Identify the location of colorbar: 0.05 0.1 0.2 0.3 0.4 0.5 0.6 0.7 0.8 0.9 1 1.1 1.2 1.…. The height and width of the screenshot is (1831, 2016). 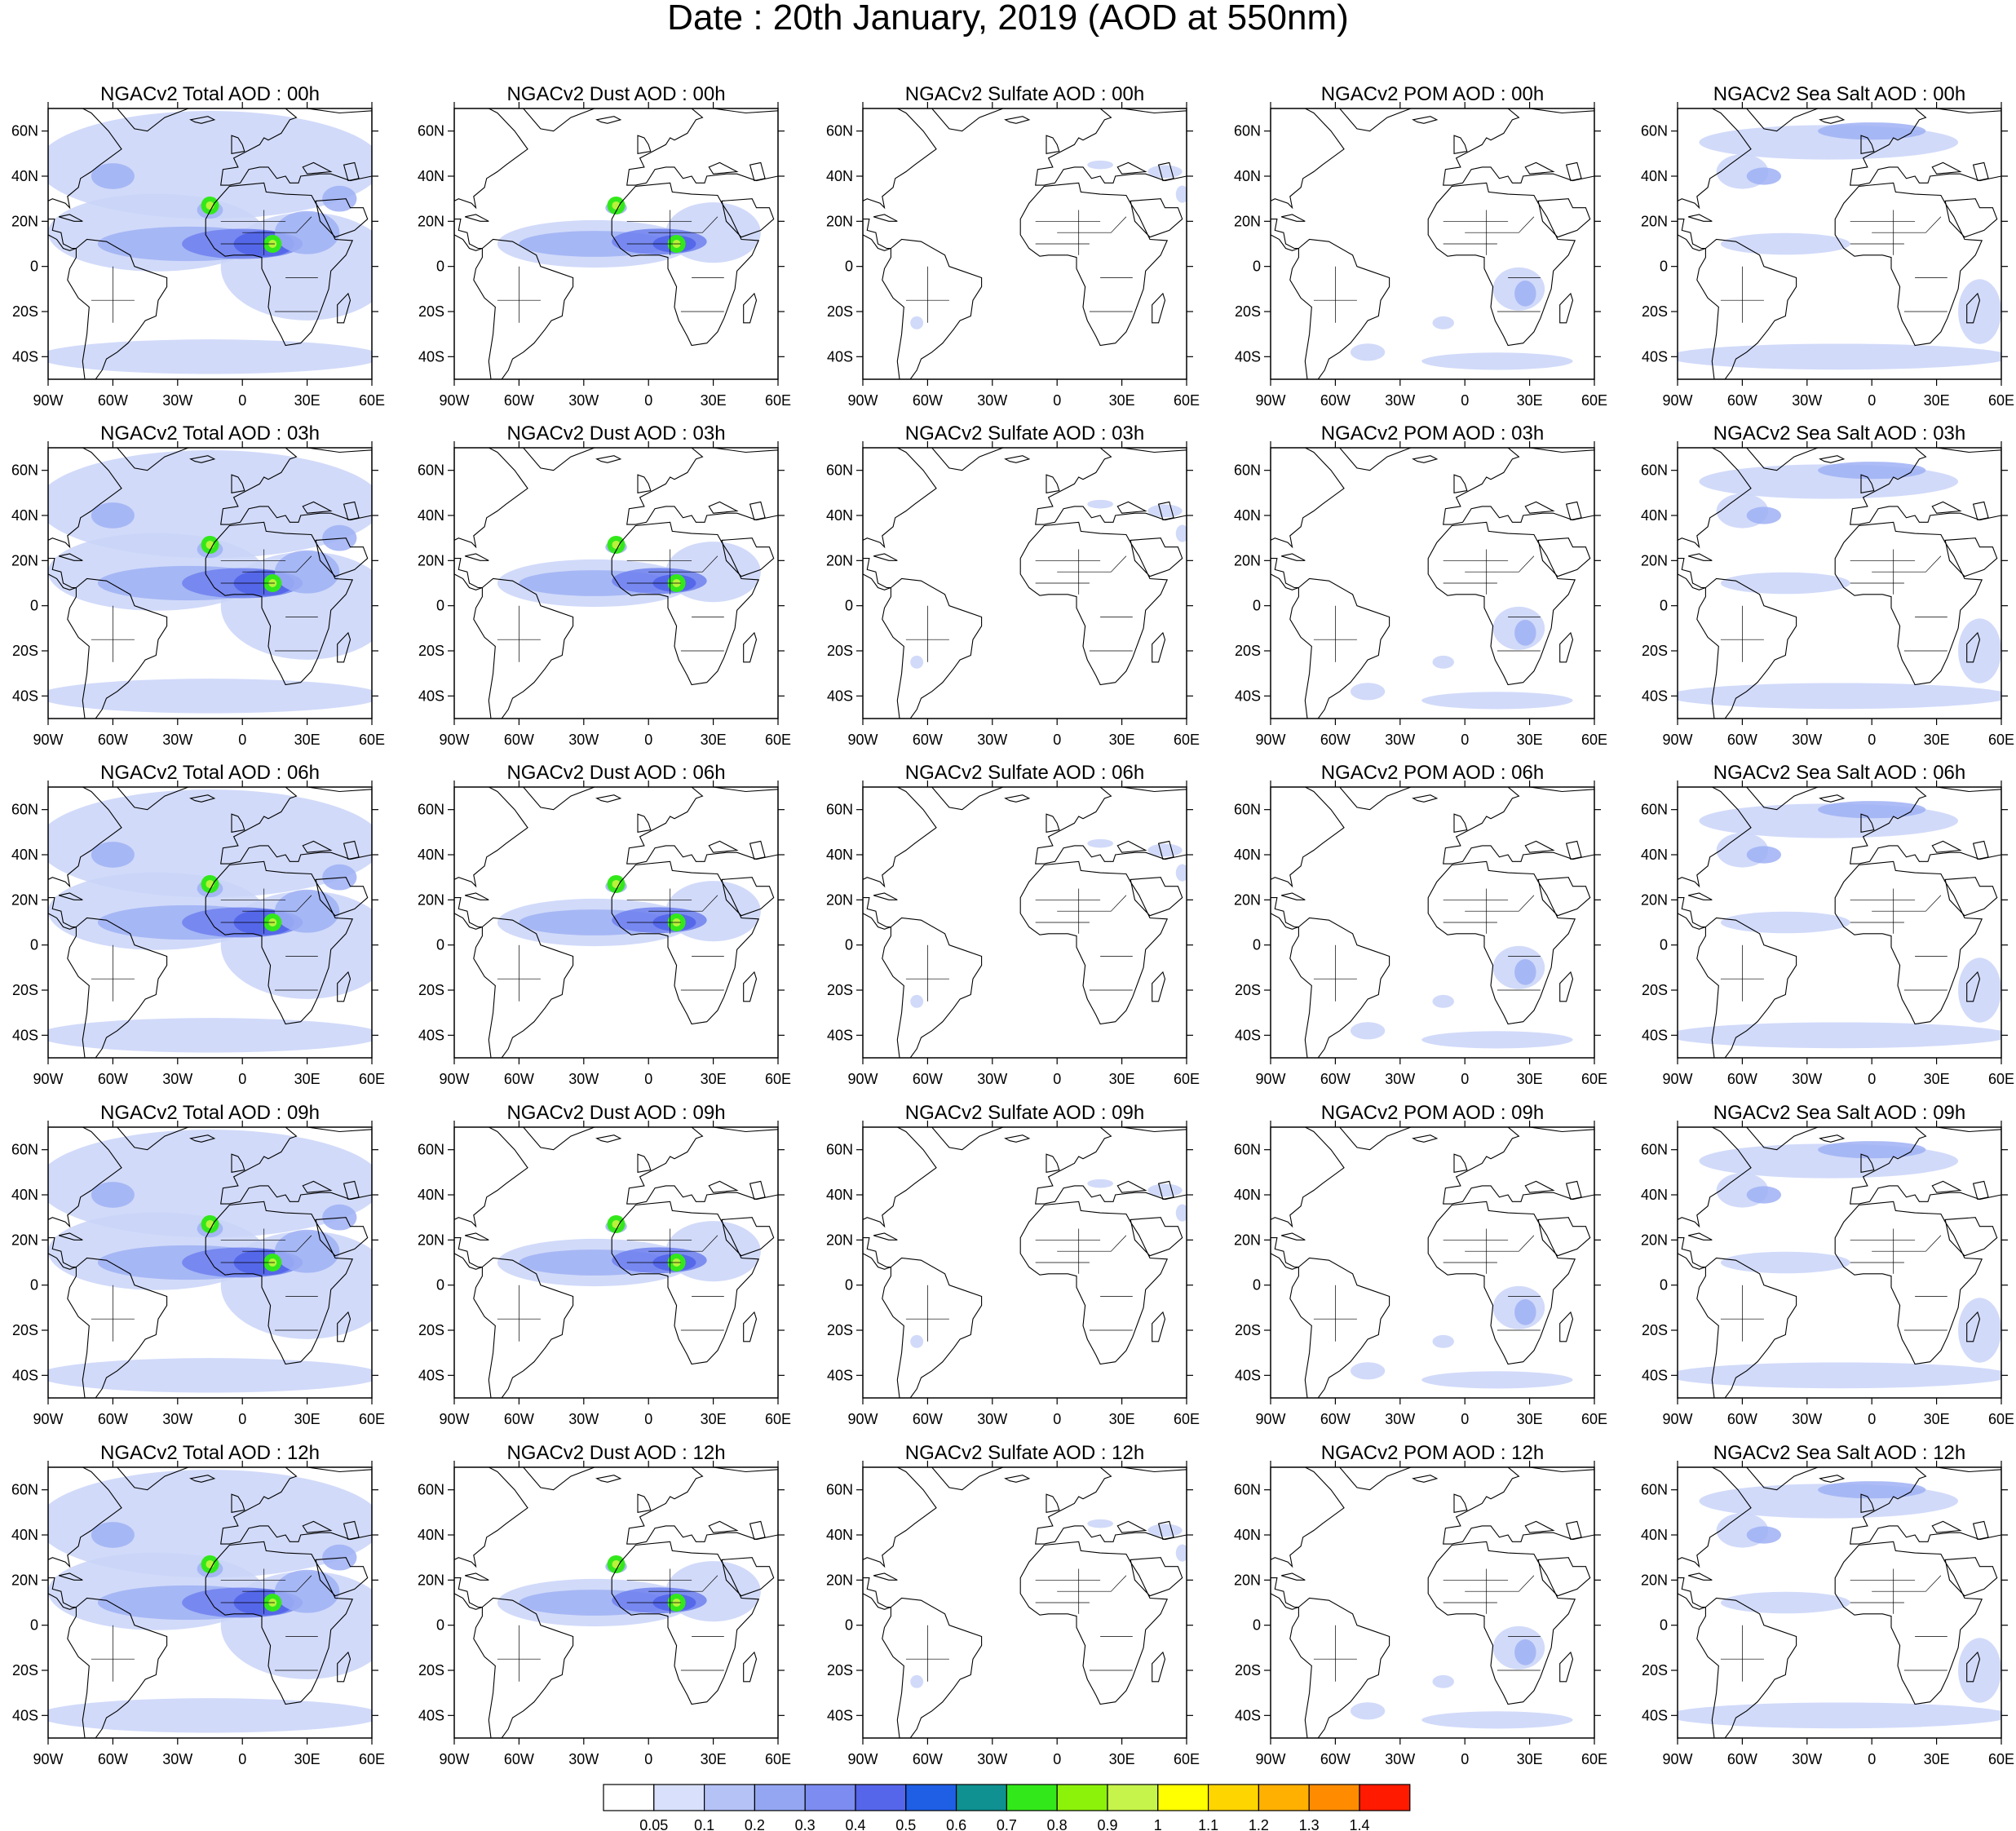
(1007, 1807).